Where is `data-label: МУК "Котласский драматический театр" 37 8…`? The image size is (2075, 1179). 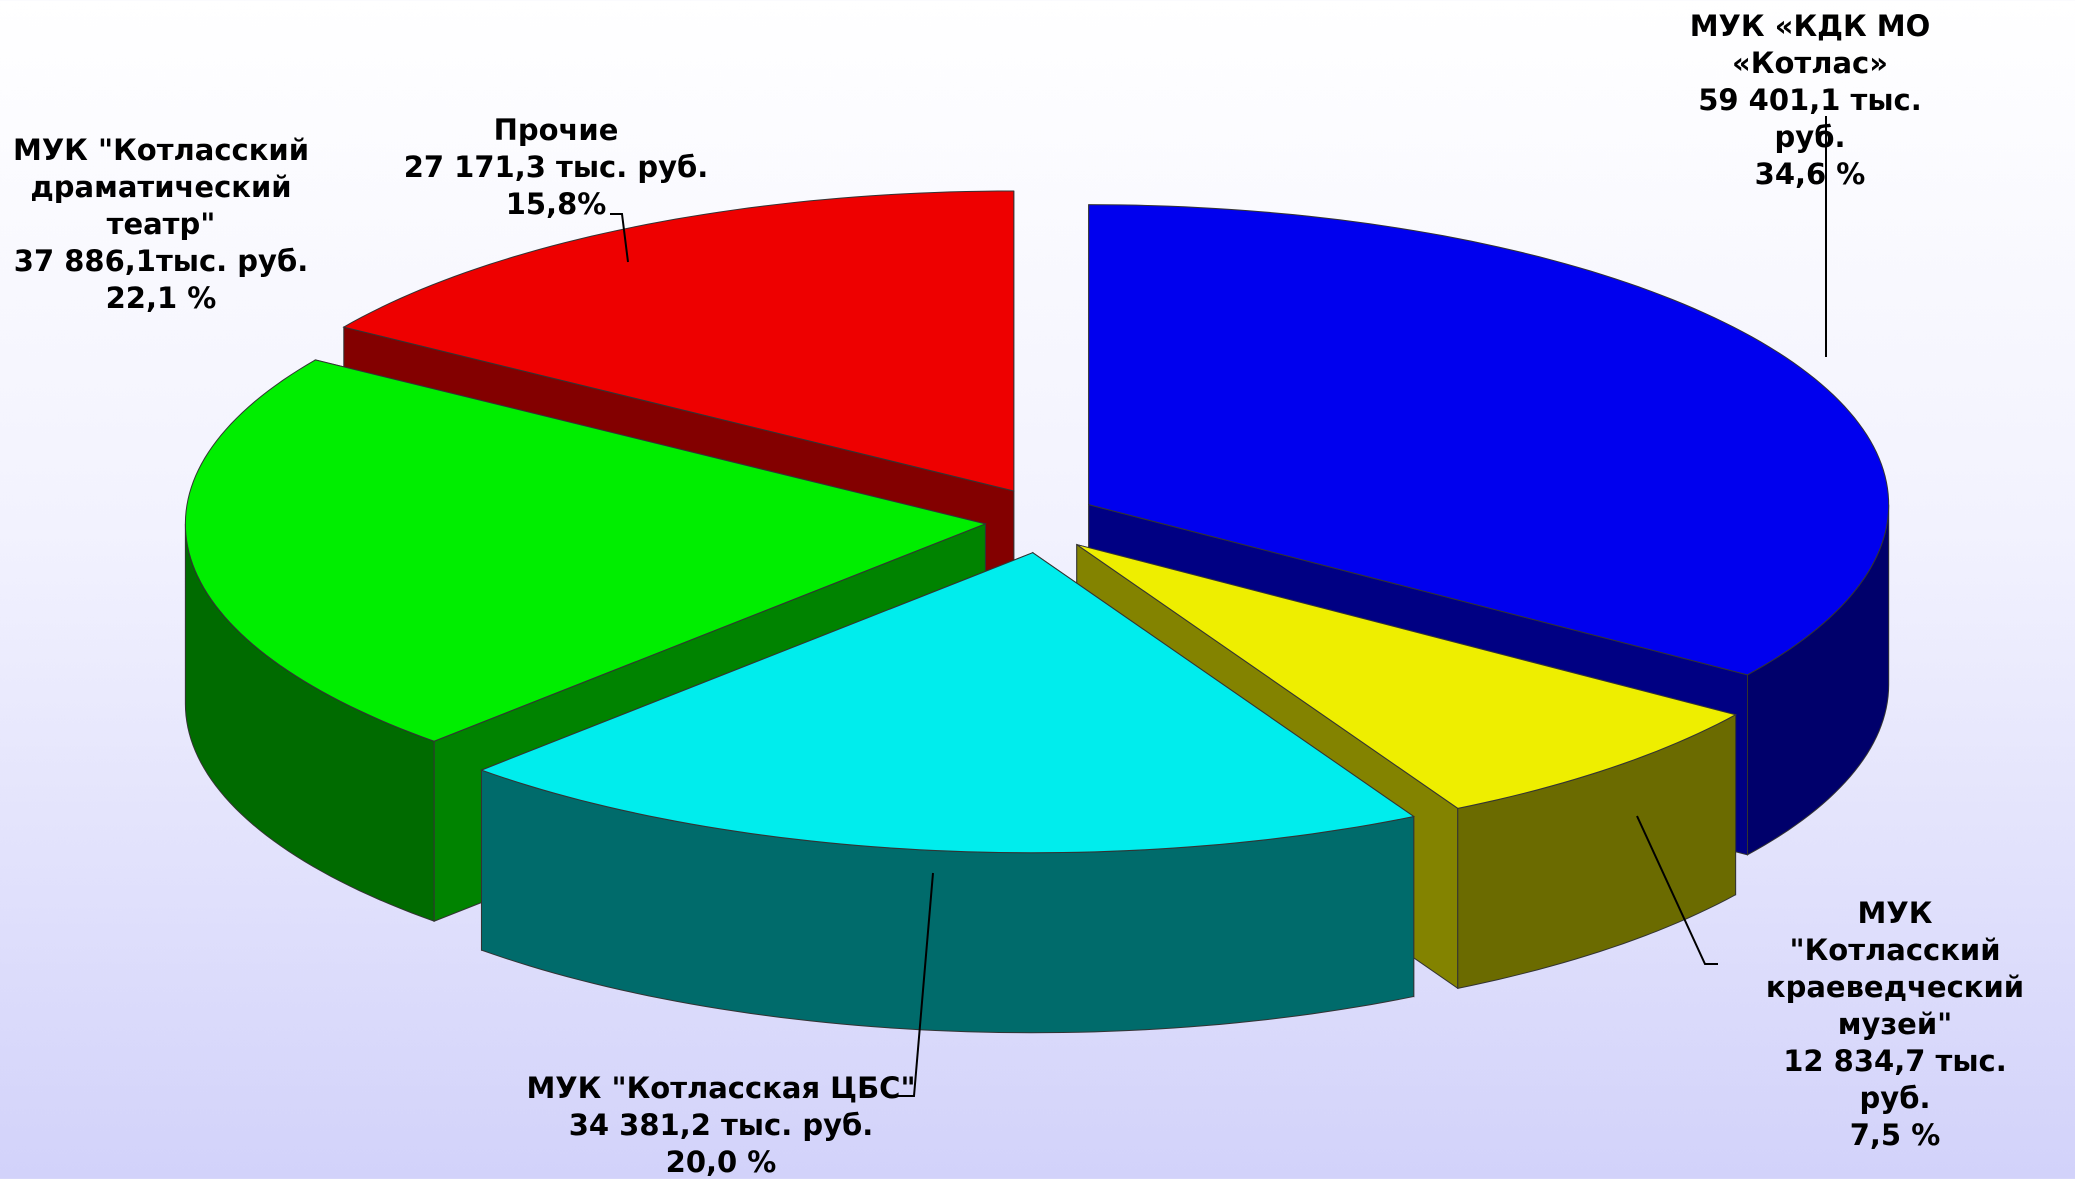
data-label: МУК "Котласский драматический театр" 37 8… is located at coordinates (161, 224).